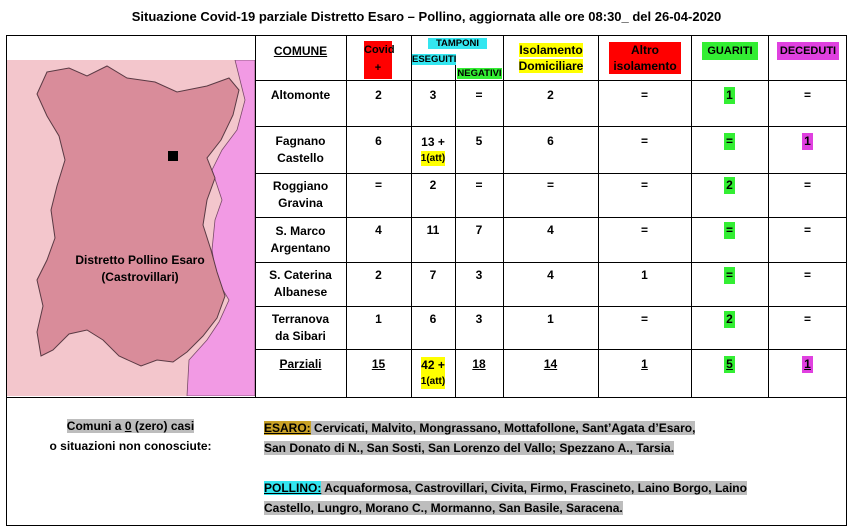  I want to click on table-row-comune: Terranova da Sibari, so click(300, 327).